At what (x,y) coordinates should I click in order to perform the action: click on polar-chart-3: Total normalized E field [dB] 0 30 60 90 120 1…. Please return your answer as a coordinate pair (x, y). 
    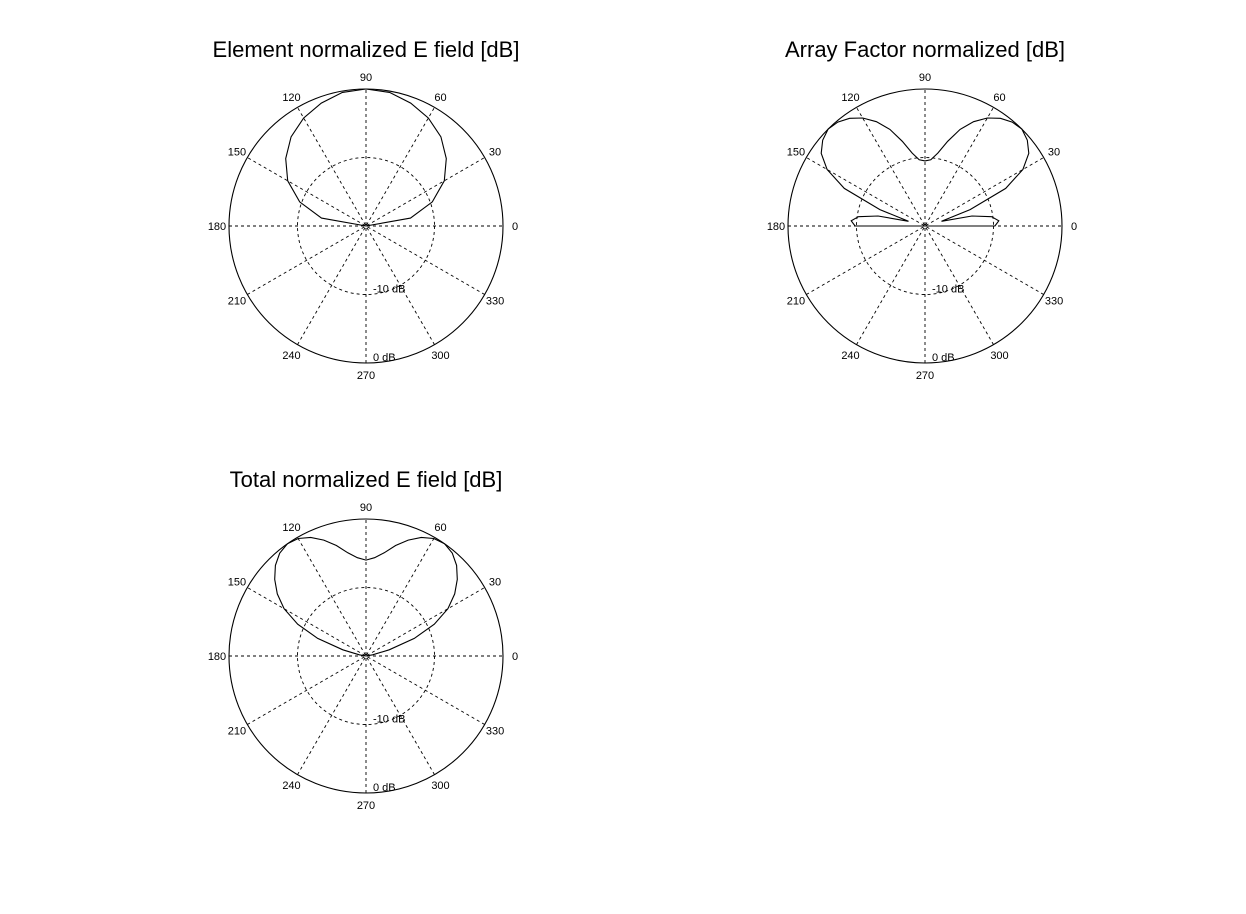
    Looking at the image, I should click on (363, 639).